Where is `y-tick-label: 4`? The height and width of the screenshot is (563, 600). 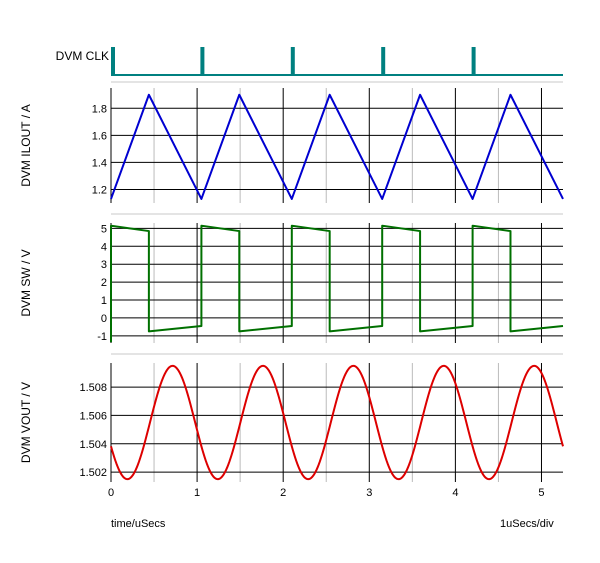 y-tick-label: 4 is located at coordinates (104, 247).